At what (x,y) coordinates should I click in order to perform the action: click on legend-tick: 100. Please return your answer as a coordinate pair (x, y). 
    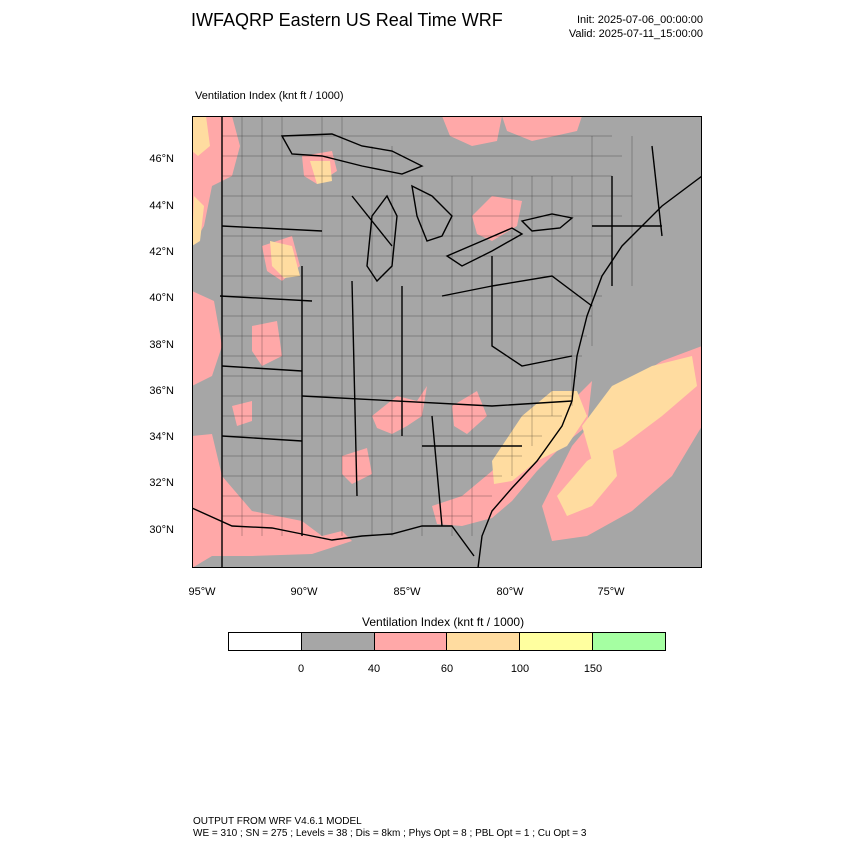
    Looking at the image, I should click on (520, 669).